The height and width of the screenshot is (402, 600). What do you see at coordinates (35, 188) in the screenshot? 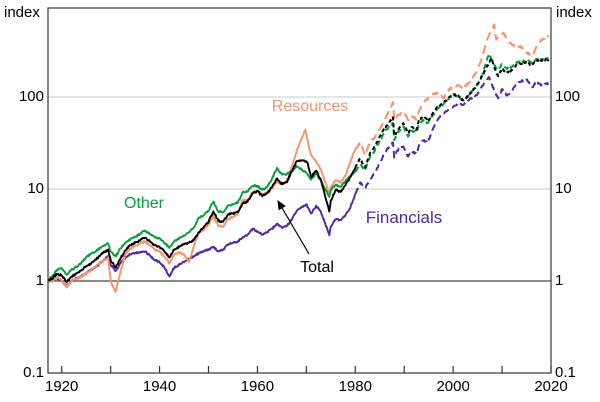
I see `y-tick-label-left: 10` at bounding box center [35, 188].